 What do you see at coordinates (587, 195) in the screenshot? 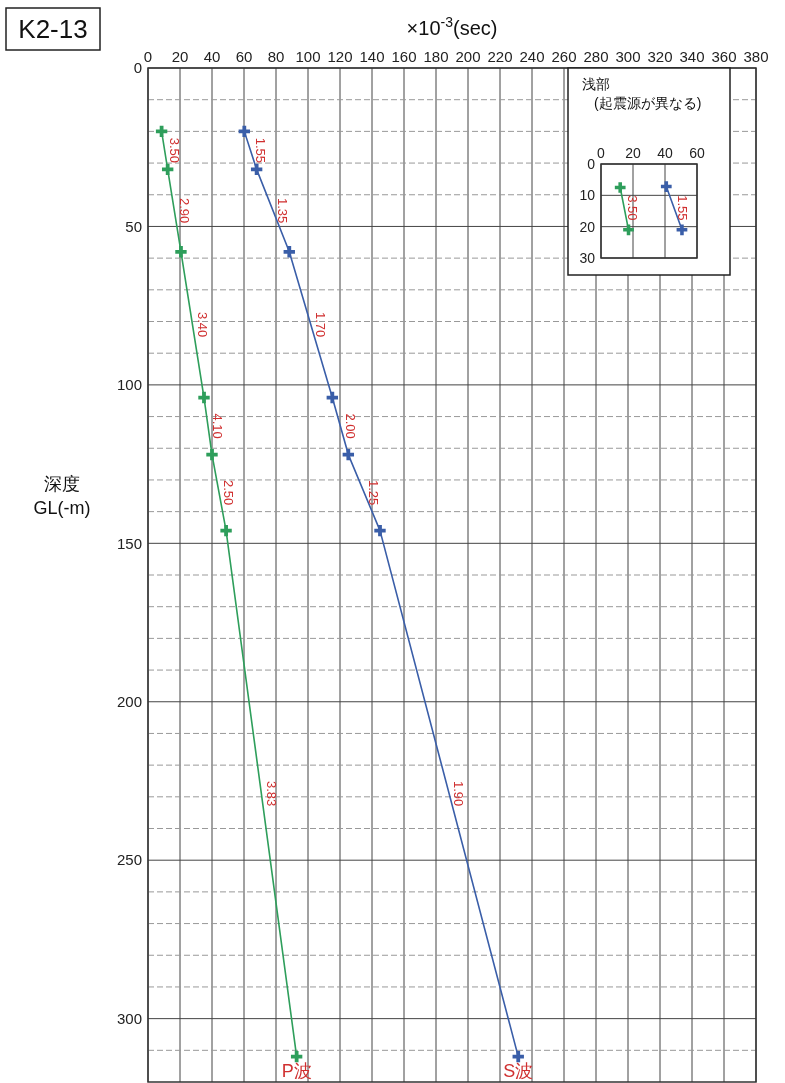
I see `y-tick-label: 10` at bounding box center [587, 195].